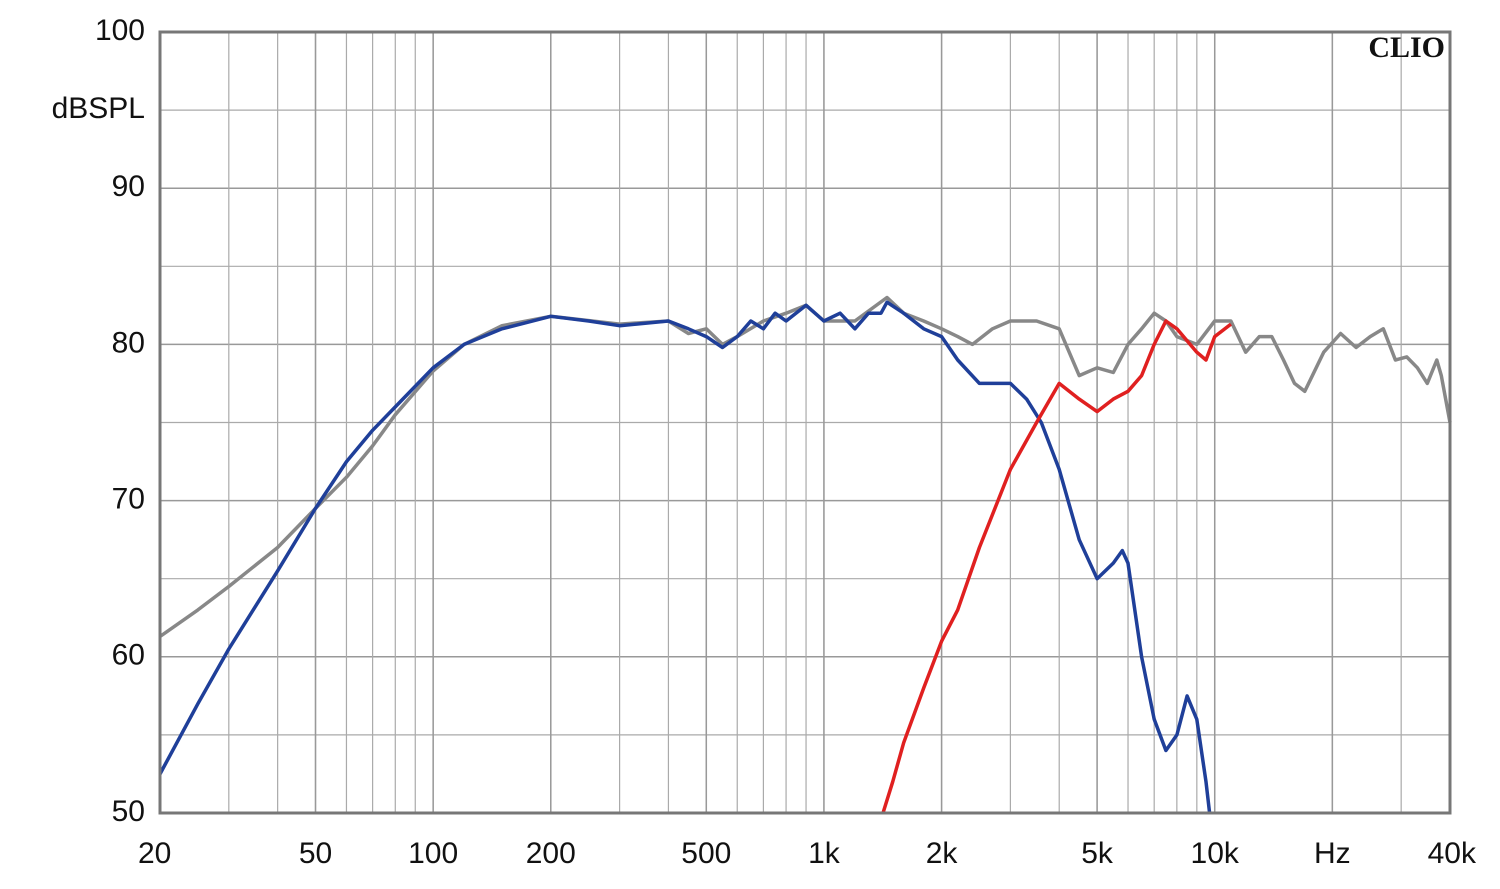 Image resolution: width=1500 pixels, height=889 pixels. What do you see at coordinates (128, 499) in the screenshot?
I see `y-tick-label: 70` at bounding box center [128, 499].